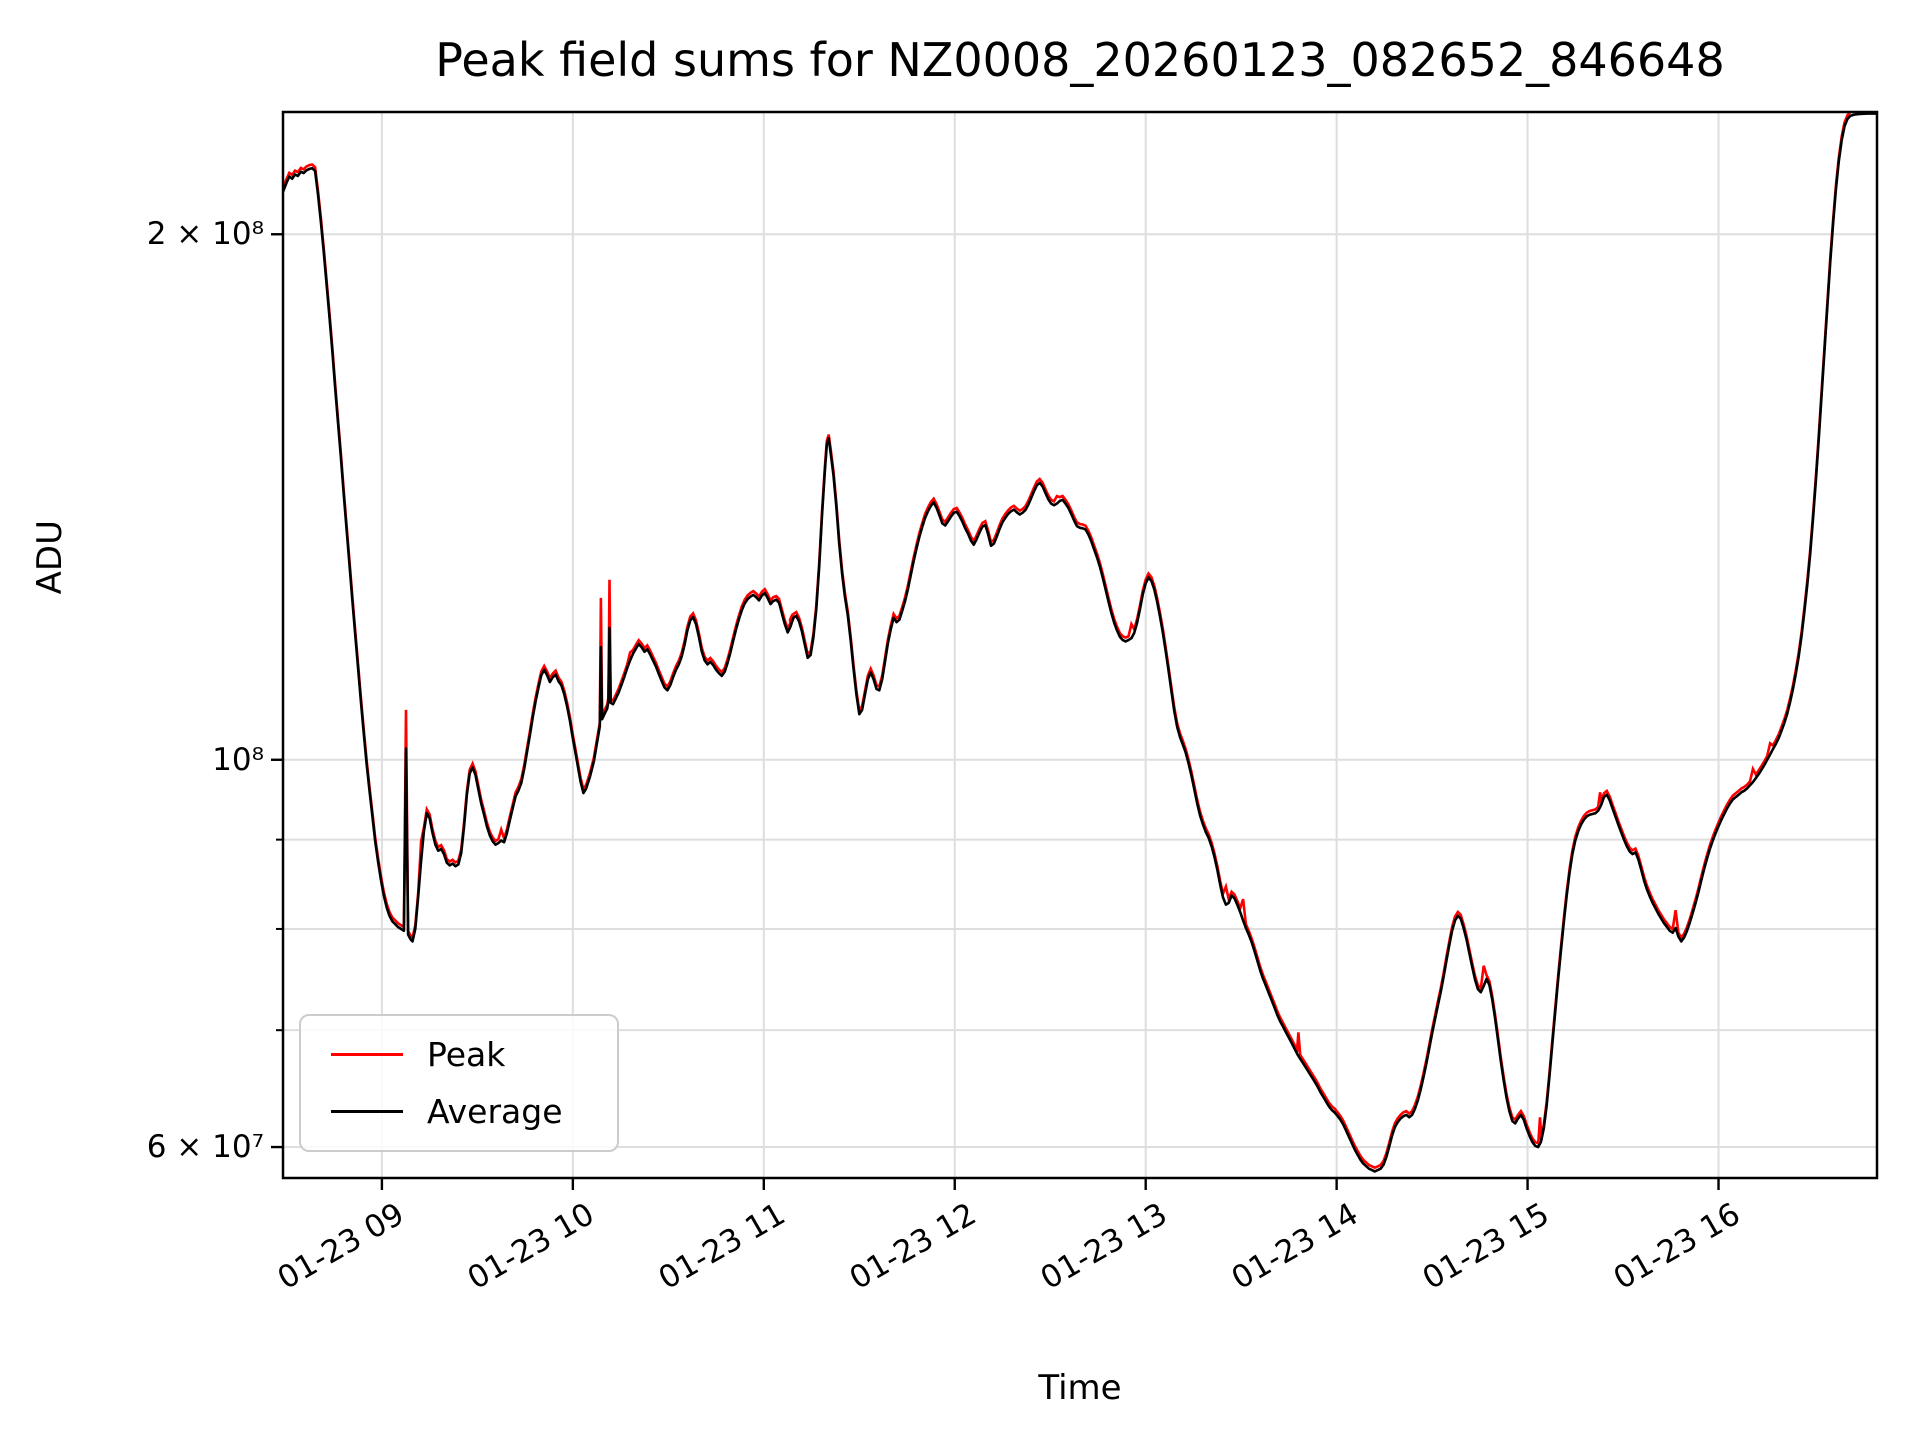 Image resolution: width=1920 pixels, height=1440 pixels. What do you see at coordinates (466, 1054) in the screenshot?
I see `legend-label-peak: Peak` at bounding box center [466, 1054].